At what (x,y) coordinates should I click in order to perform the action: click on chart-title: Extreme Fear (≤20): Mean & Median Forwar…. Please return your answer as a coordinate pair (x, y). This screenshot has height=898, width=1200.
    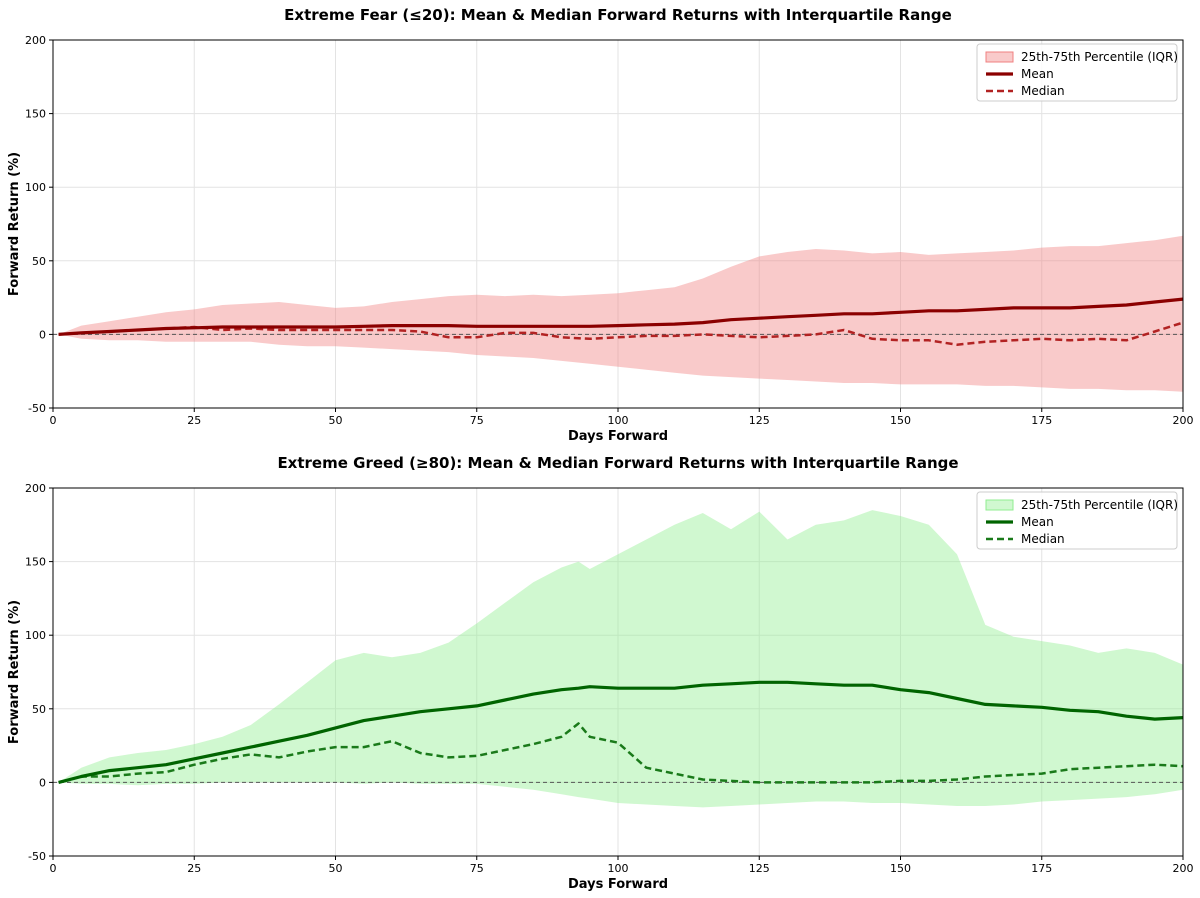
    Looking at the image, I should click on (618, 15).